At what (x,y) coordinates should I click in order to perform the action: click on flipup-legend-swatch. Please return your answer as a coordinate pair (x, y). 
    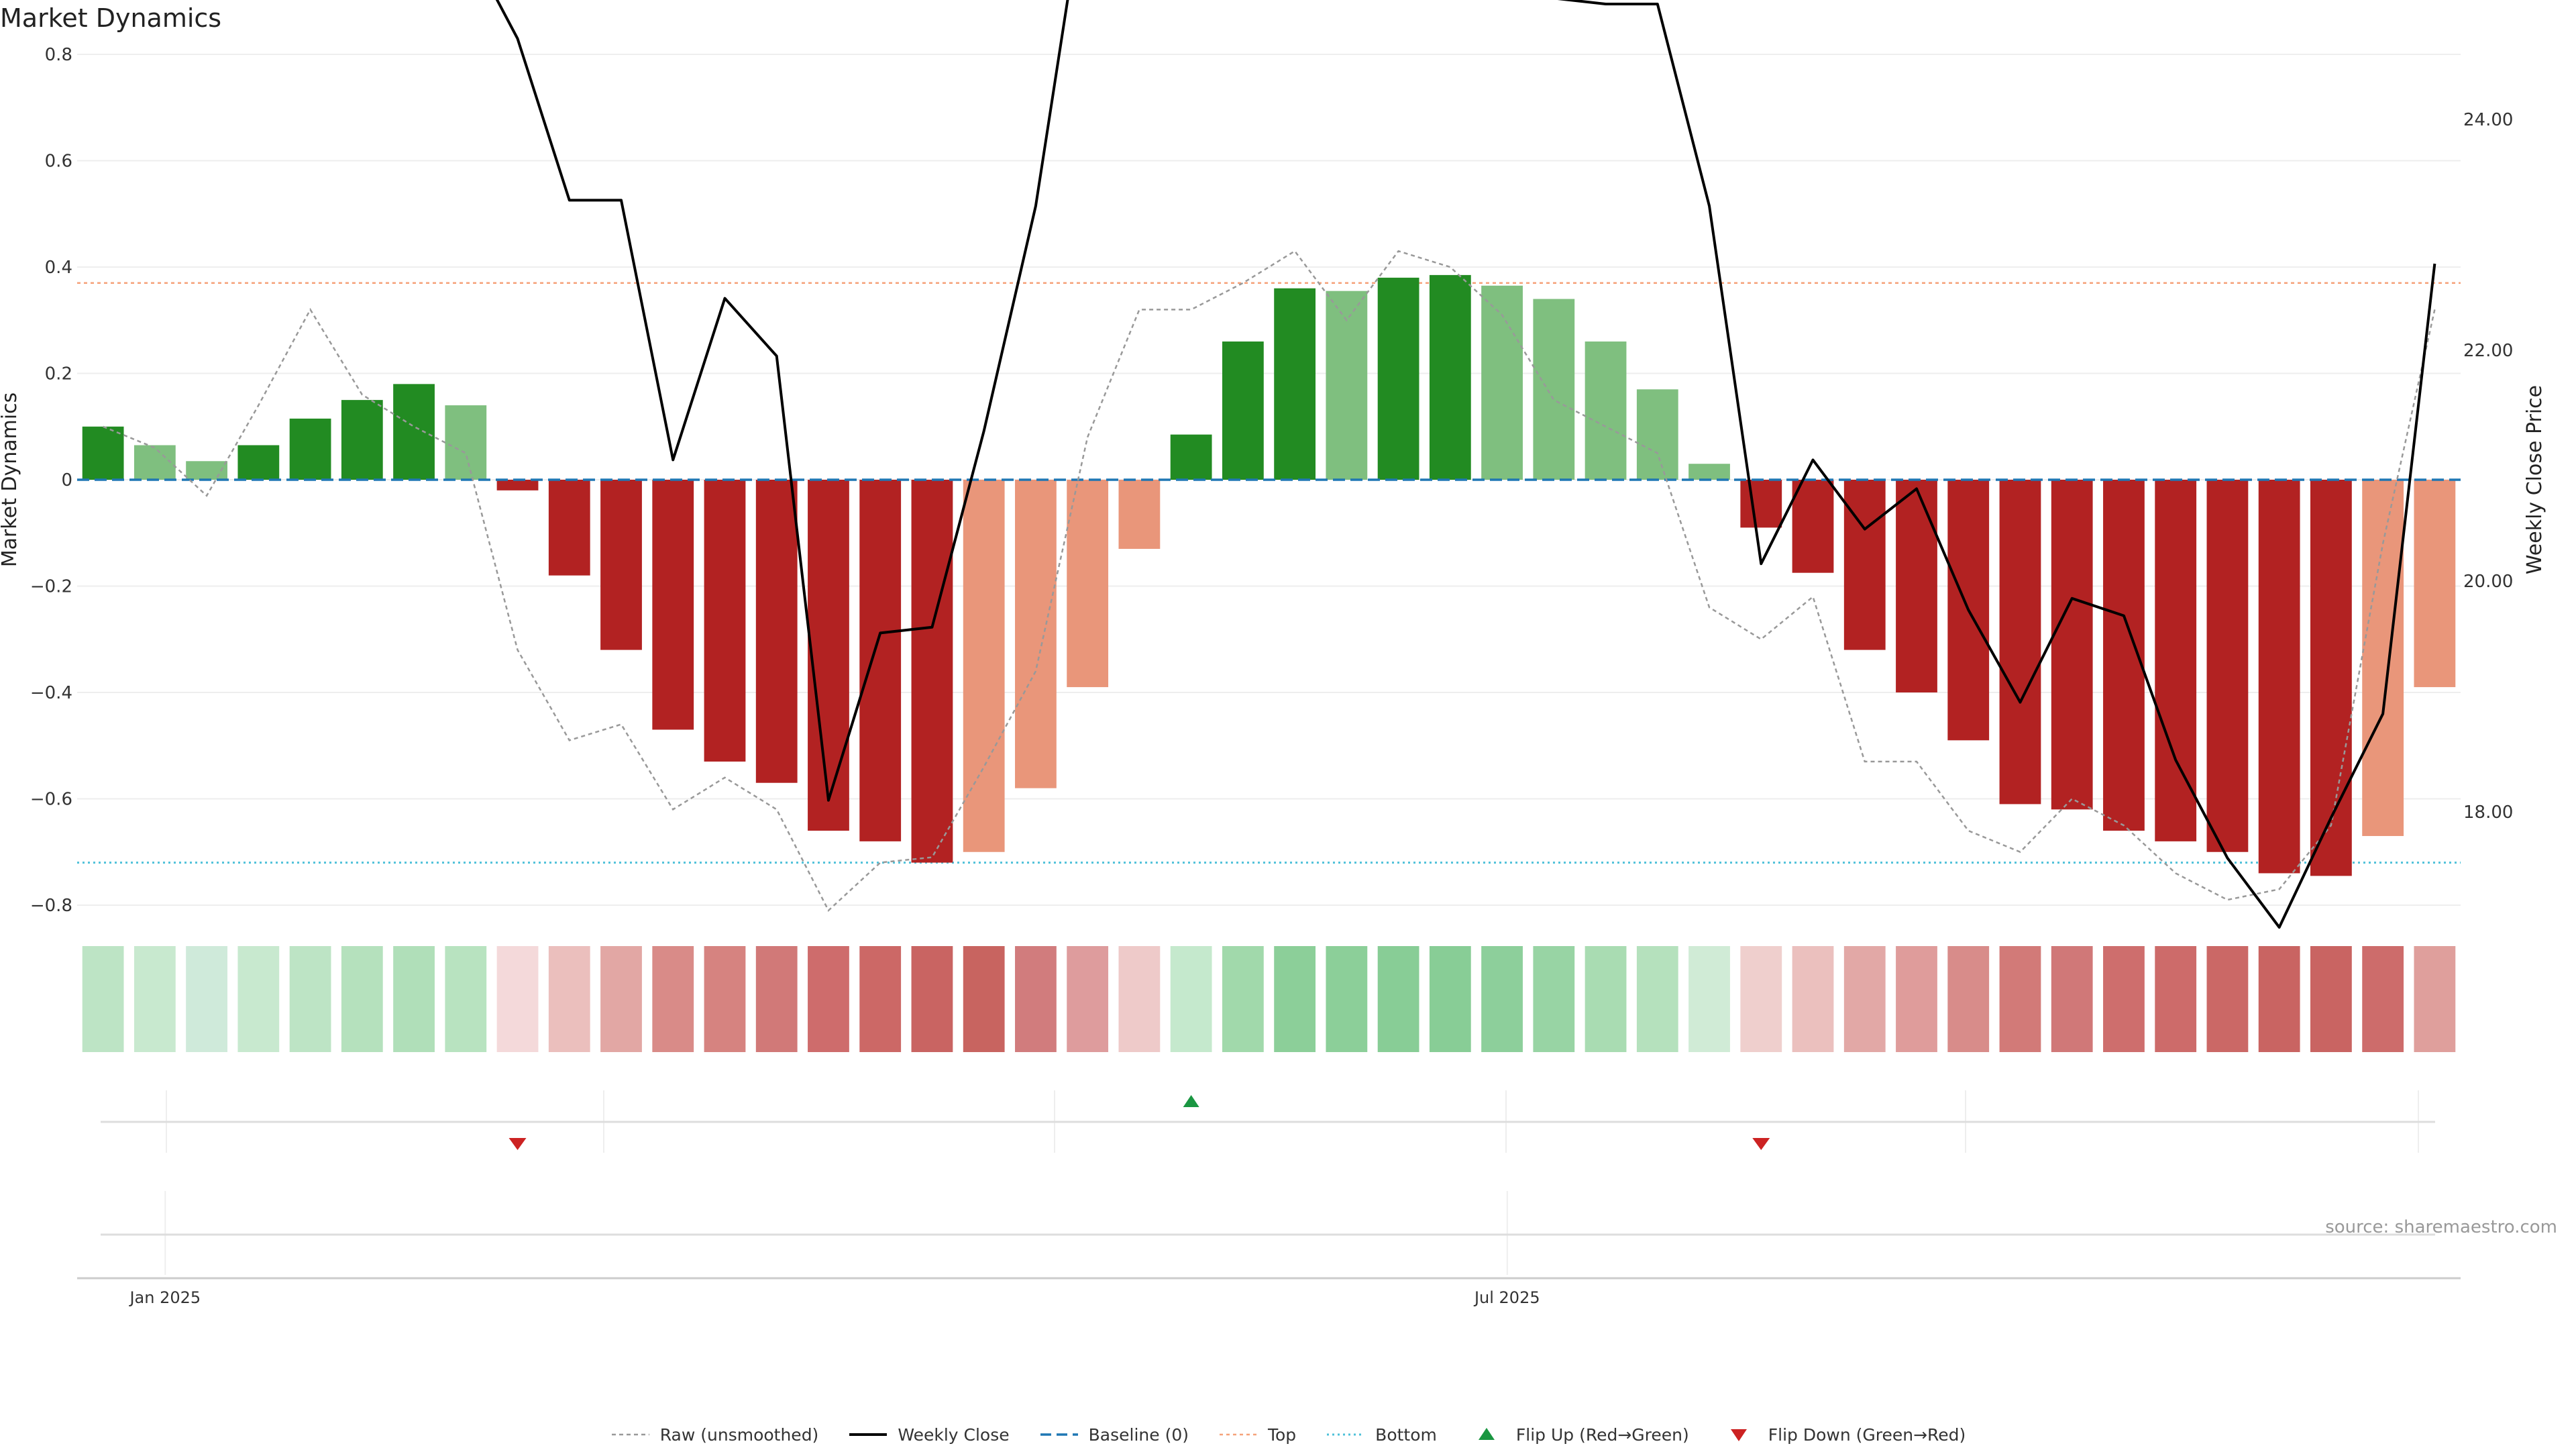
    Looking at the image, I should click on (1486, 1434).